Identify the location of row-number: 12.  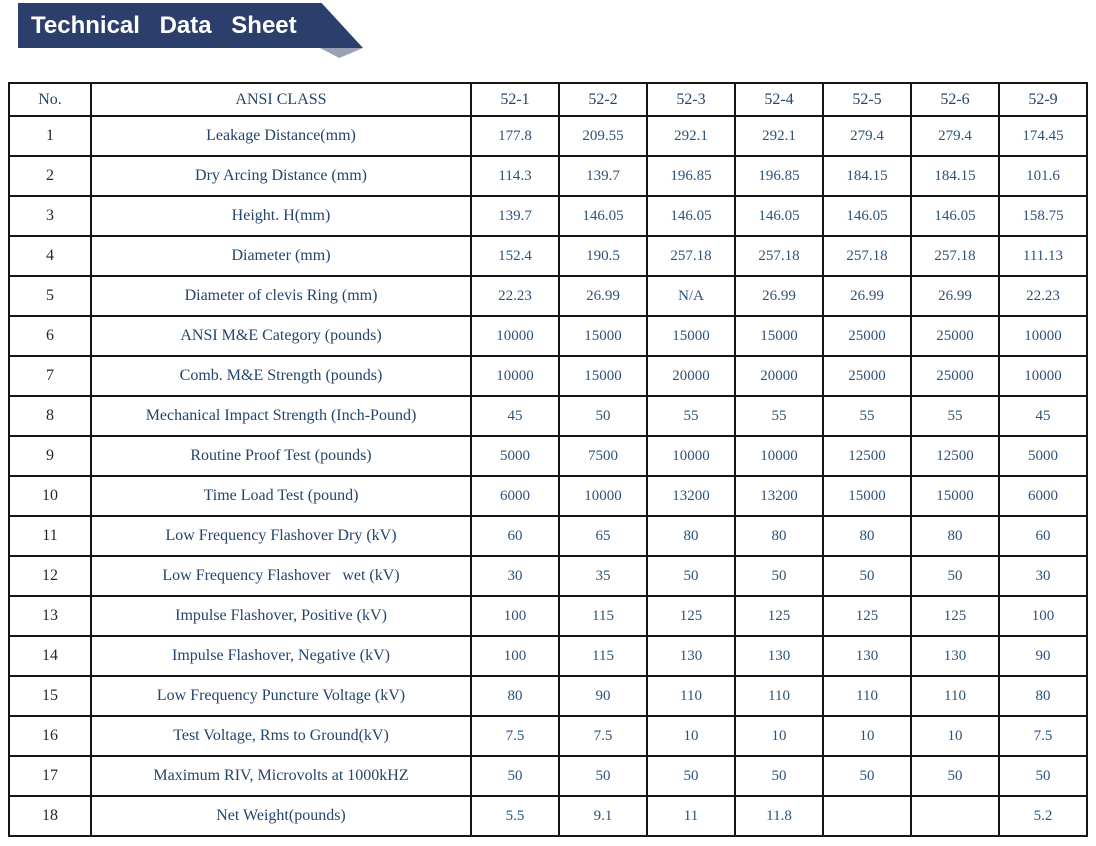
(50, 576).